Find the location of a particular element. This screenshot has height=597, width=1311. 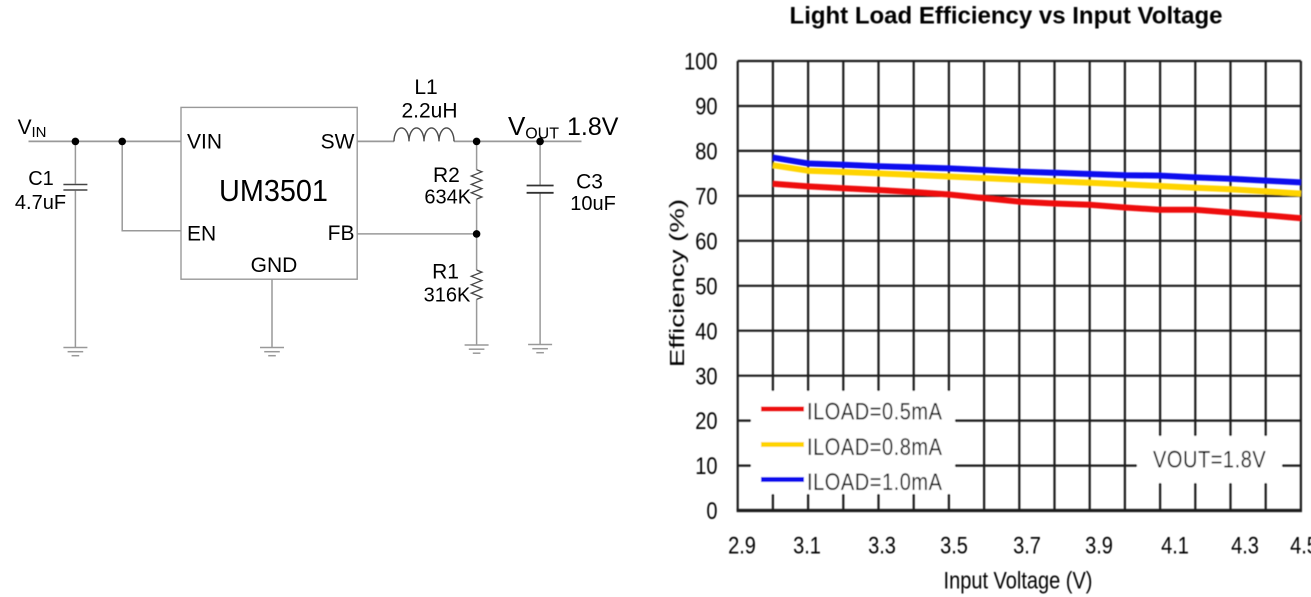

svg-text: L1 is located at coordinates (425, 87).